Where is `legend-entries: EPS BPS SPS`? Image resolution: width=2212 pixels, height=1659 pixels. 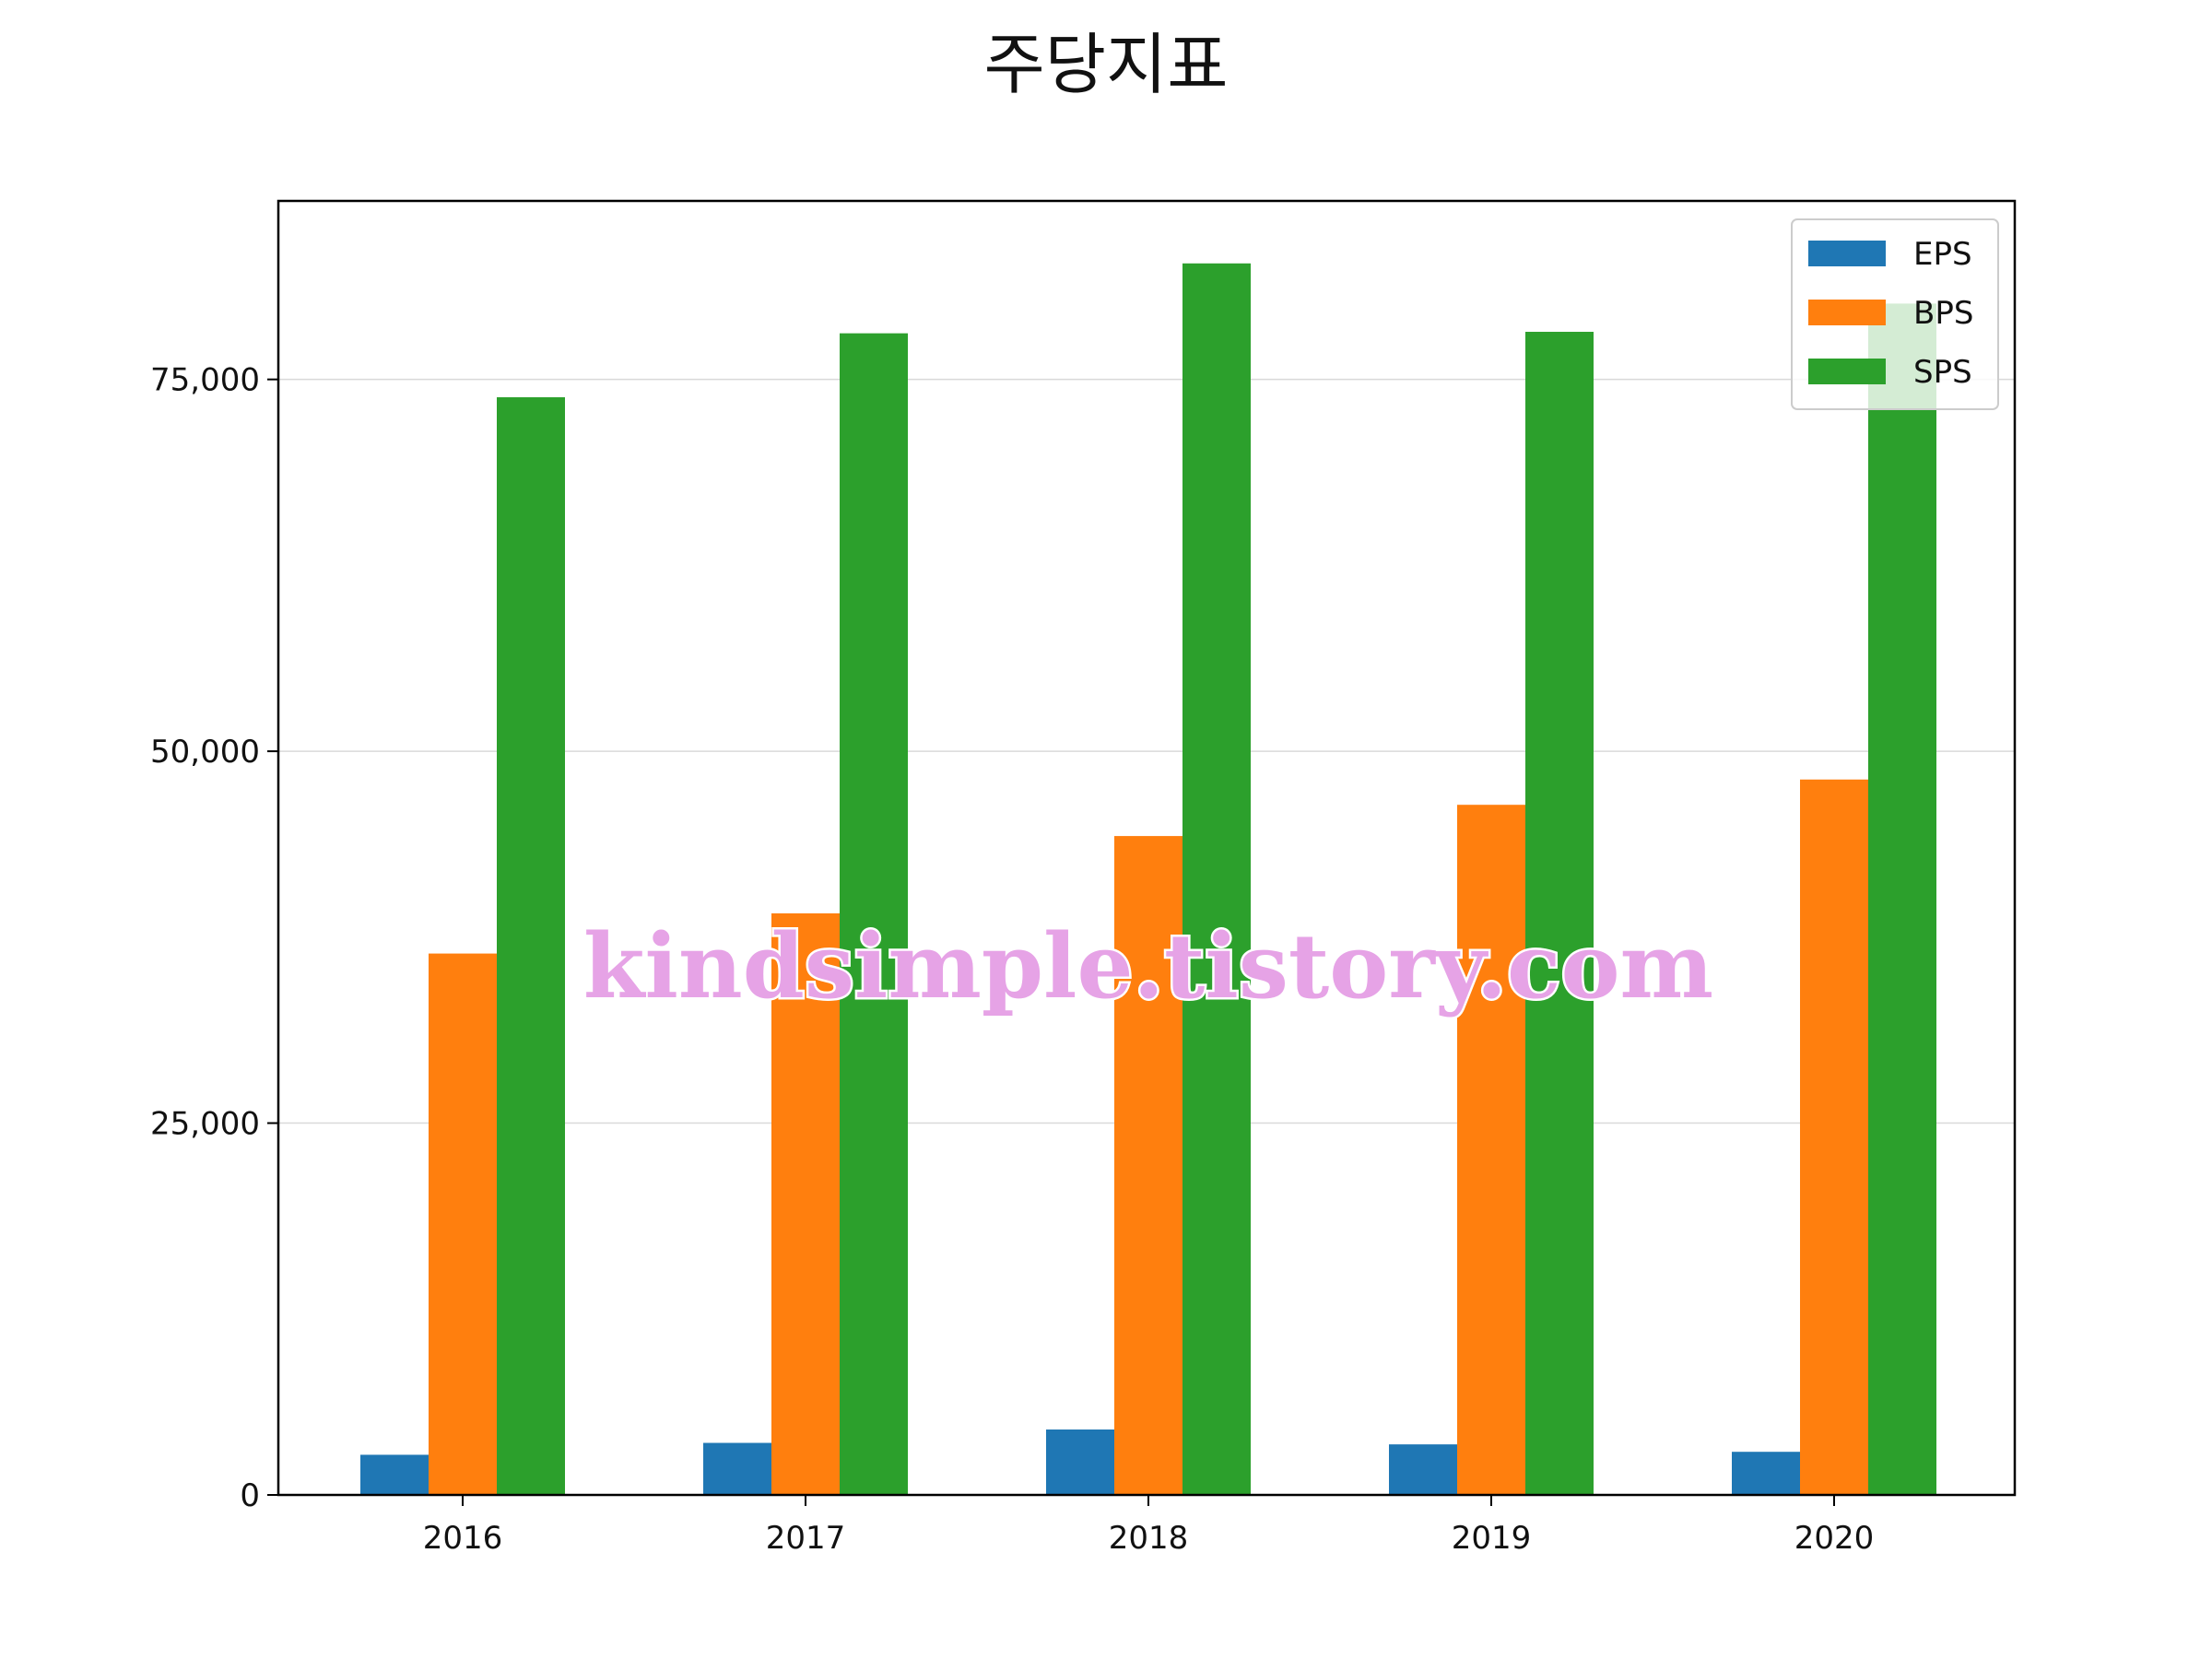 legend-entries: EPS BPS SPS is located at coordinates (1890, 313).